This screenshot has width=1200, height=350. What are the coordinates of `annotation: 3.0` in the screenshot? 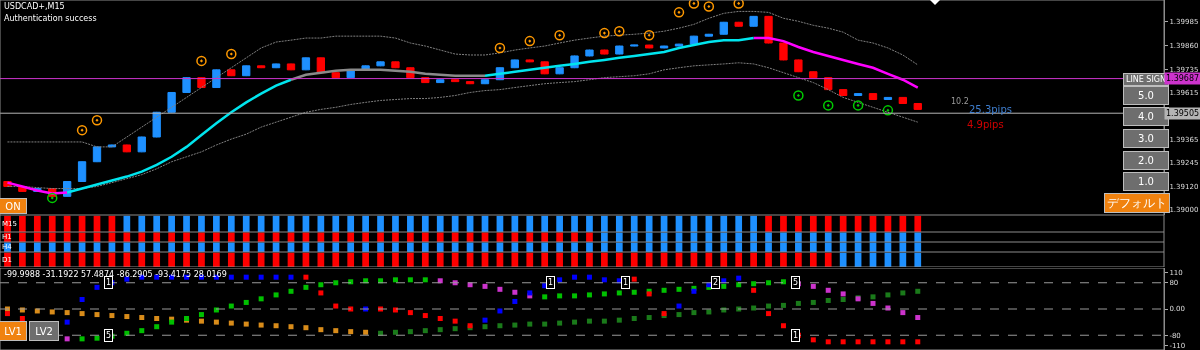 It's located at (1146, 138).